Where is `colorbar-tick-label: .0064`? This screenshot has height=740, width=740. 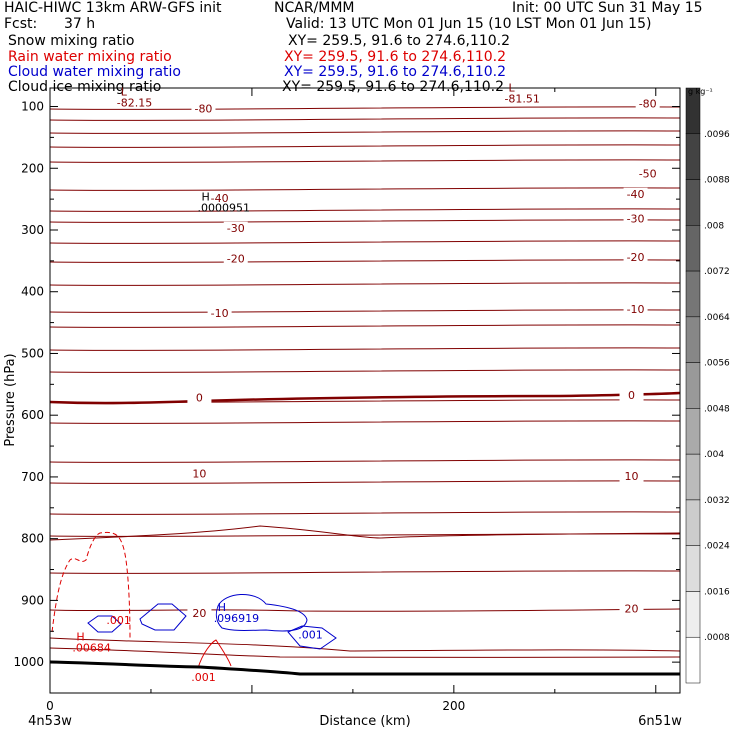
colorbar-tick-label: .0064 is located at coordinates (717, 318).